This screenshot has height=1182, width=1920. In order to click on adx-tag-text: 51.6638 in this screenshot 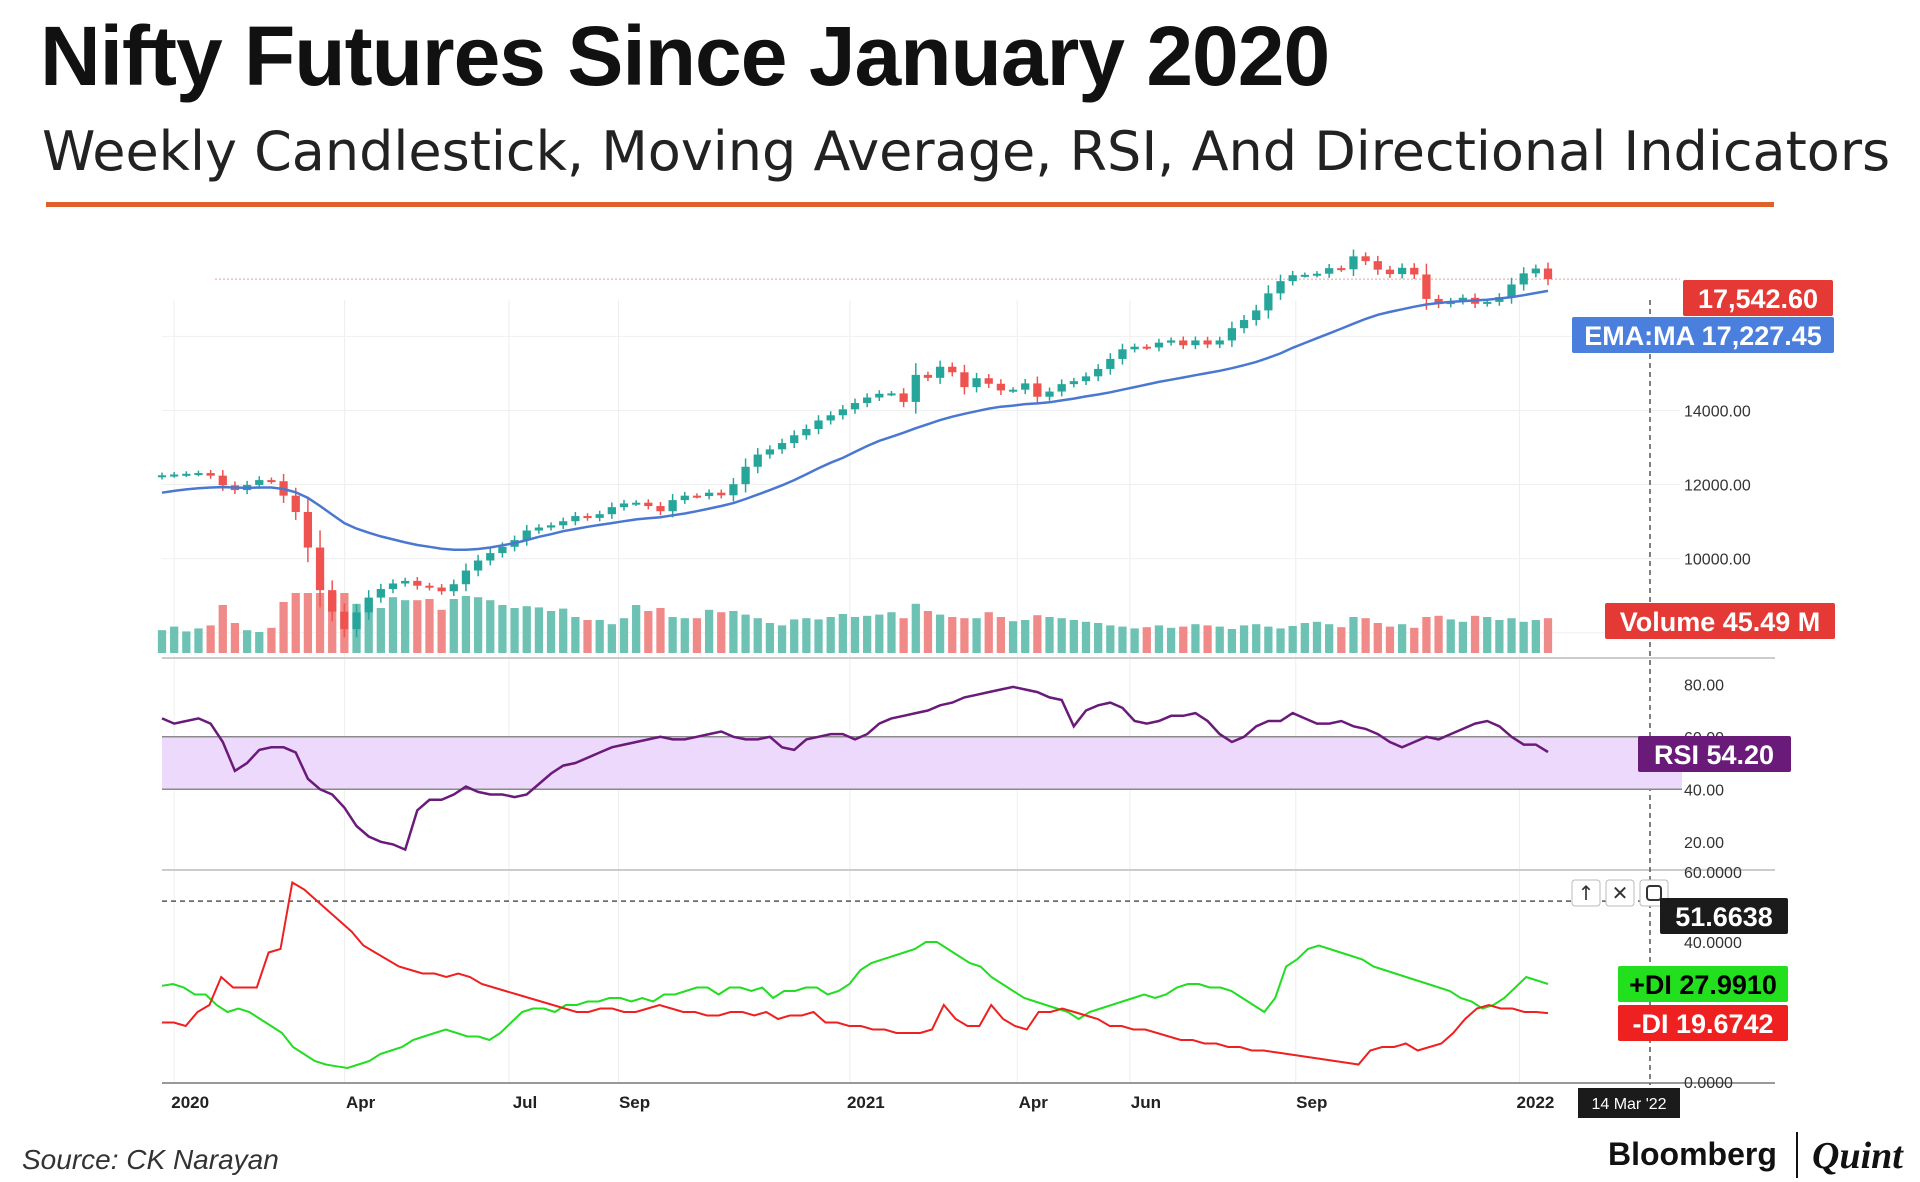, I will do `click(1724, 917)`.